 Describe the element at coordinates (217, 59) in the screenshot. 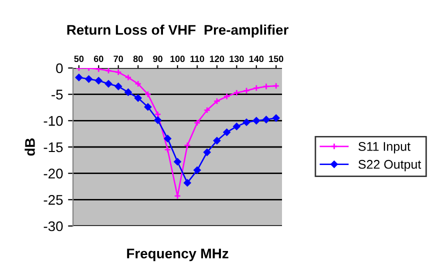

I see `x-tick-label: 120` at that location.